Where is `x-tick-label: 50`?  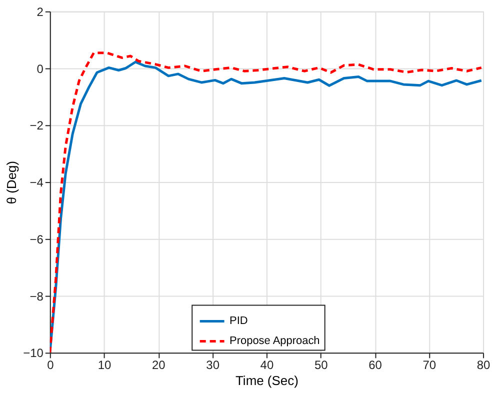 x-tick-label: 50 is located at coordinates (321, 365).